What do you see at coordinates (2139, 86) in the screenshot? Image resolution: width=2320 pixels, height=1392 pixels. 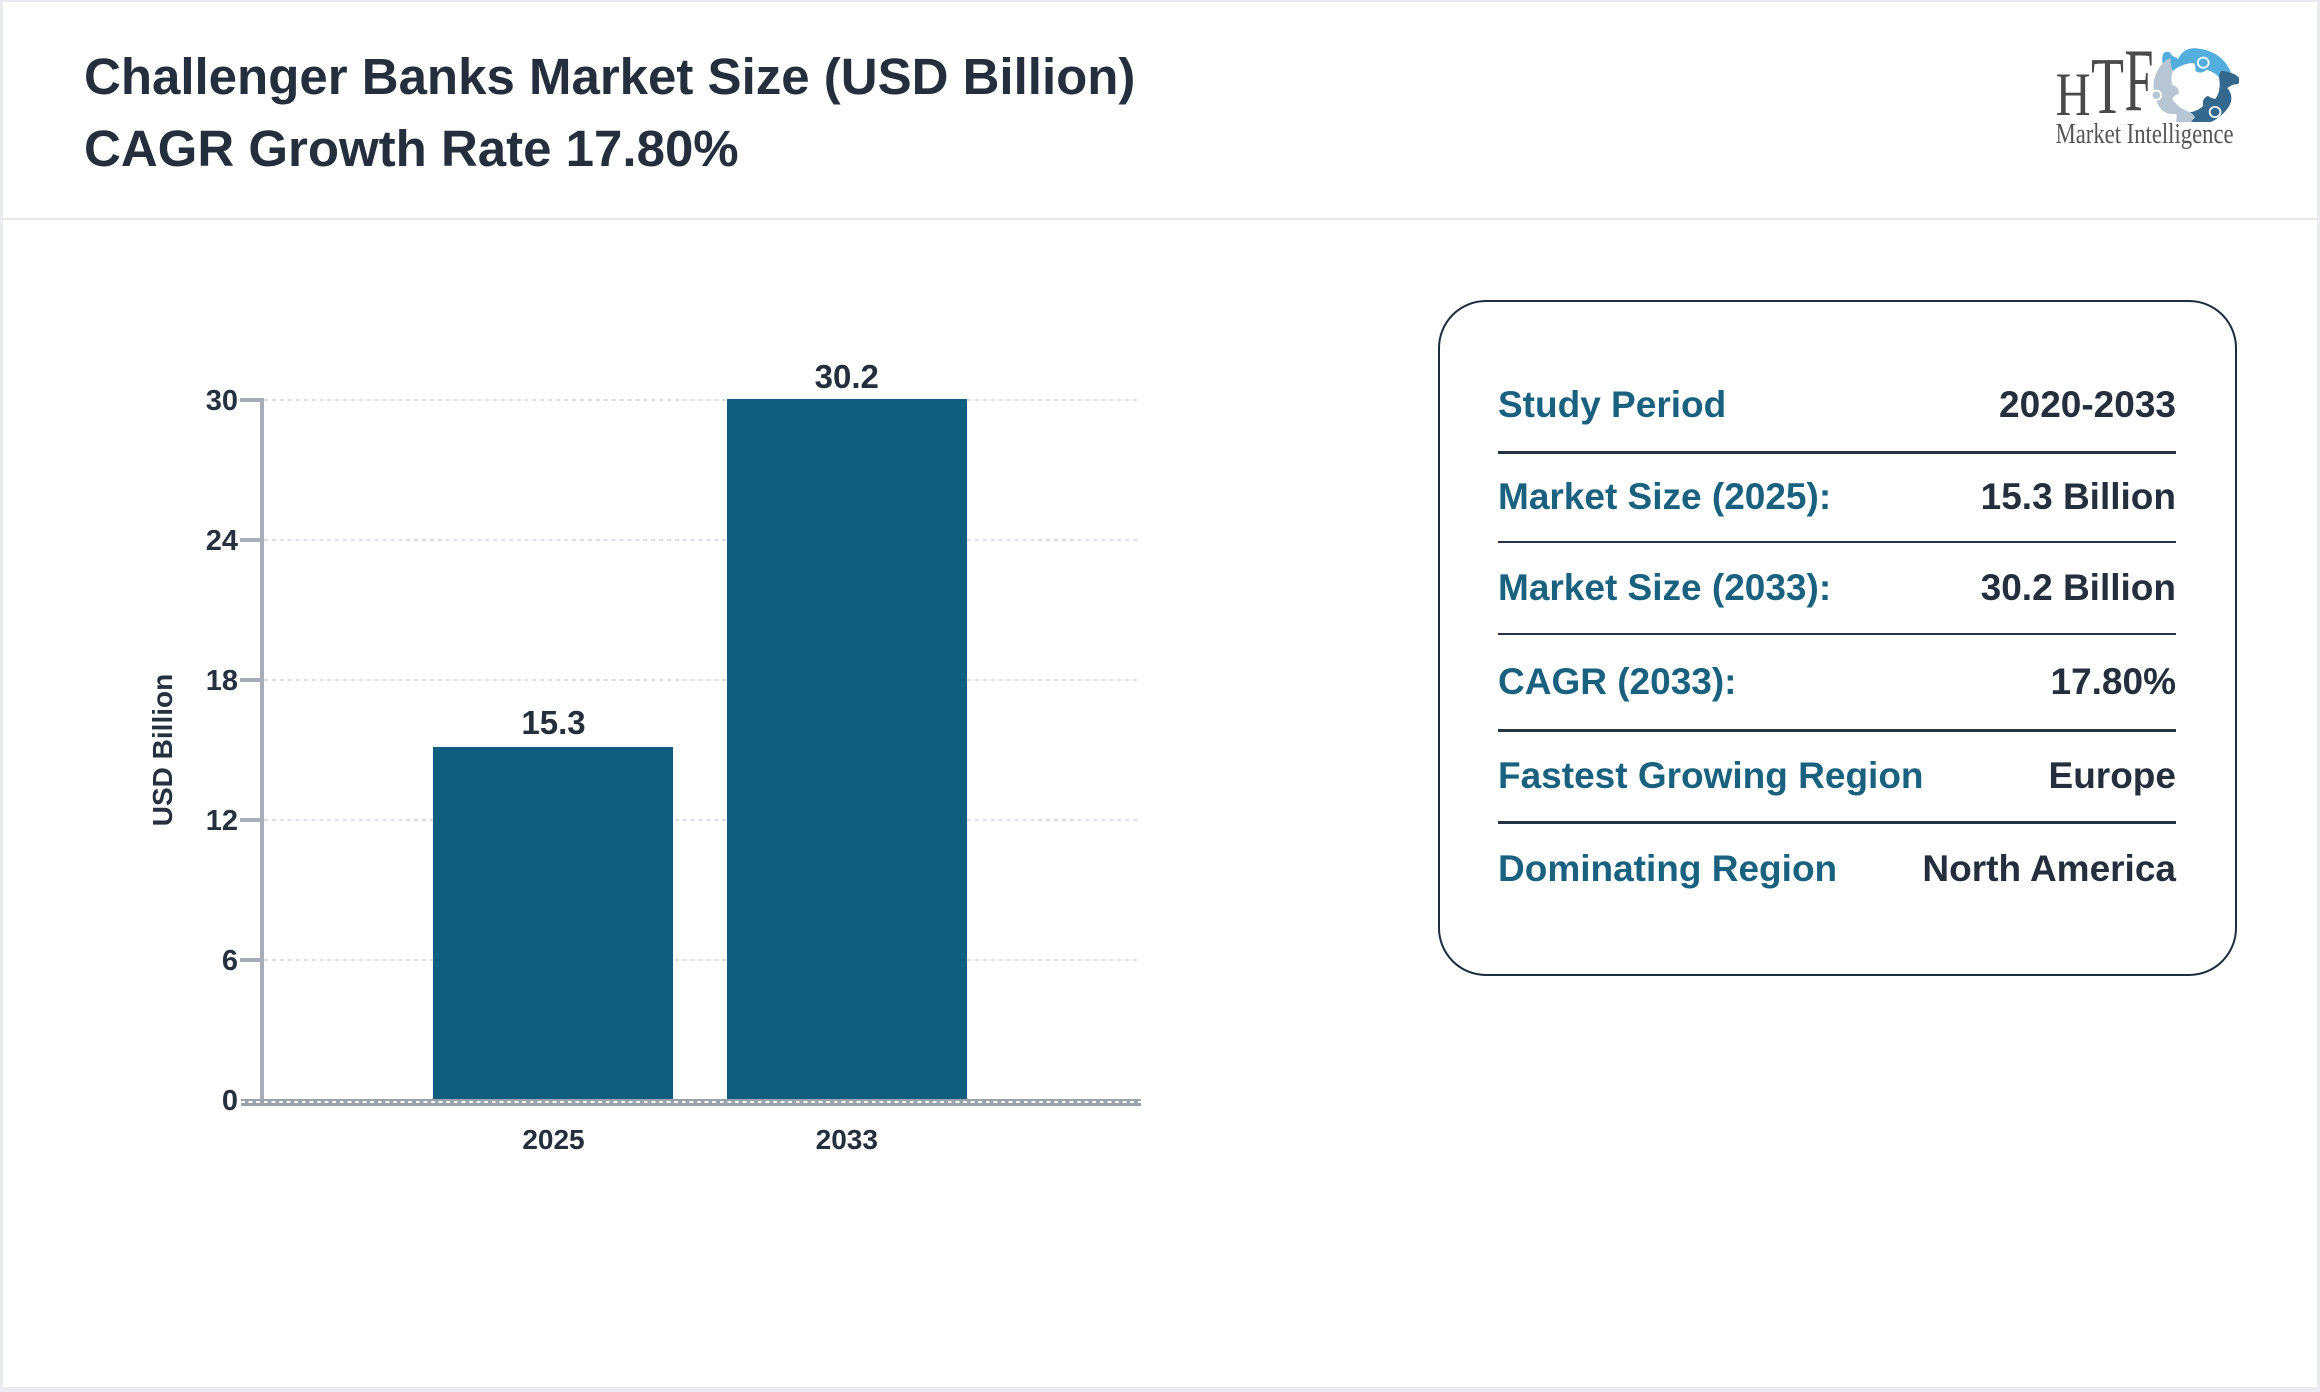 I see `svg-text: F` at bounding box center [2139, 86].